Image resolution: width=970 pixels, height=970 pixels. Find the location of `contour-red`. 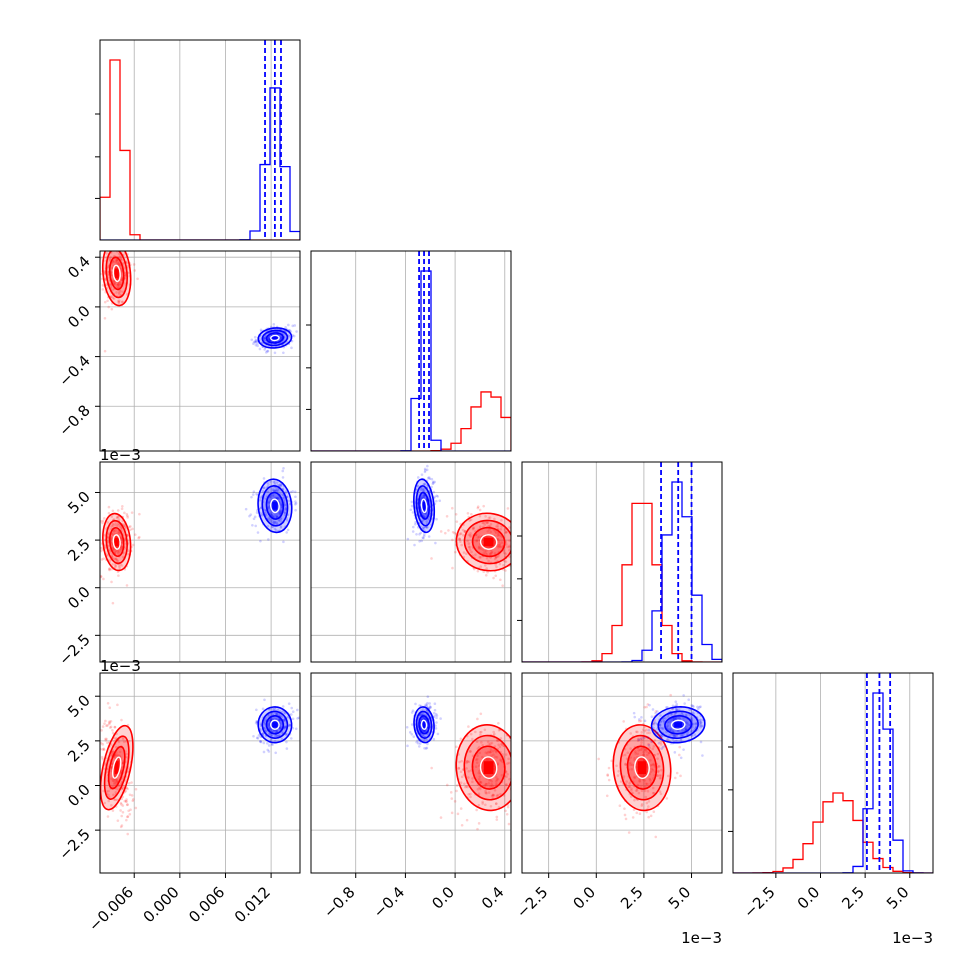

contour-red is located at coordinates (116, 275).